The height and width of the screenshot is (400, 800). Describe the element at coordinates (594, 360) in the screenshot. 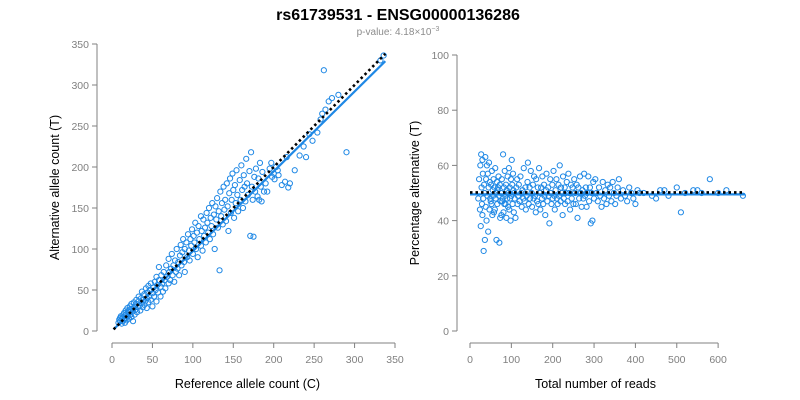

I see `right-x-tick-label: 300` at that location.